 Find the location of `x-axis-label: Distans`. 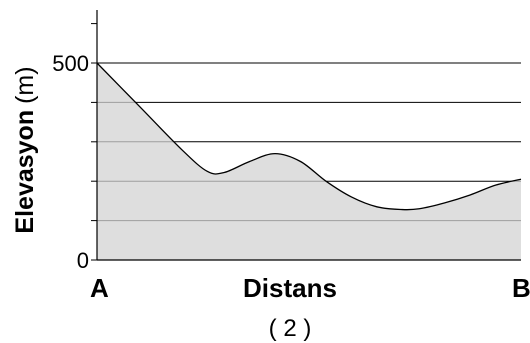

x-axis-label: Distans is located at coordinates (290, 288).